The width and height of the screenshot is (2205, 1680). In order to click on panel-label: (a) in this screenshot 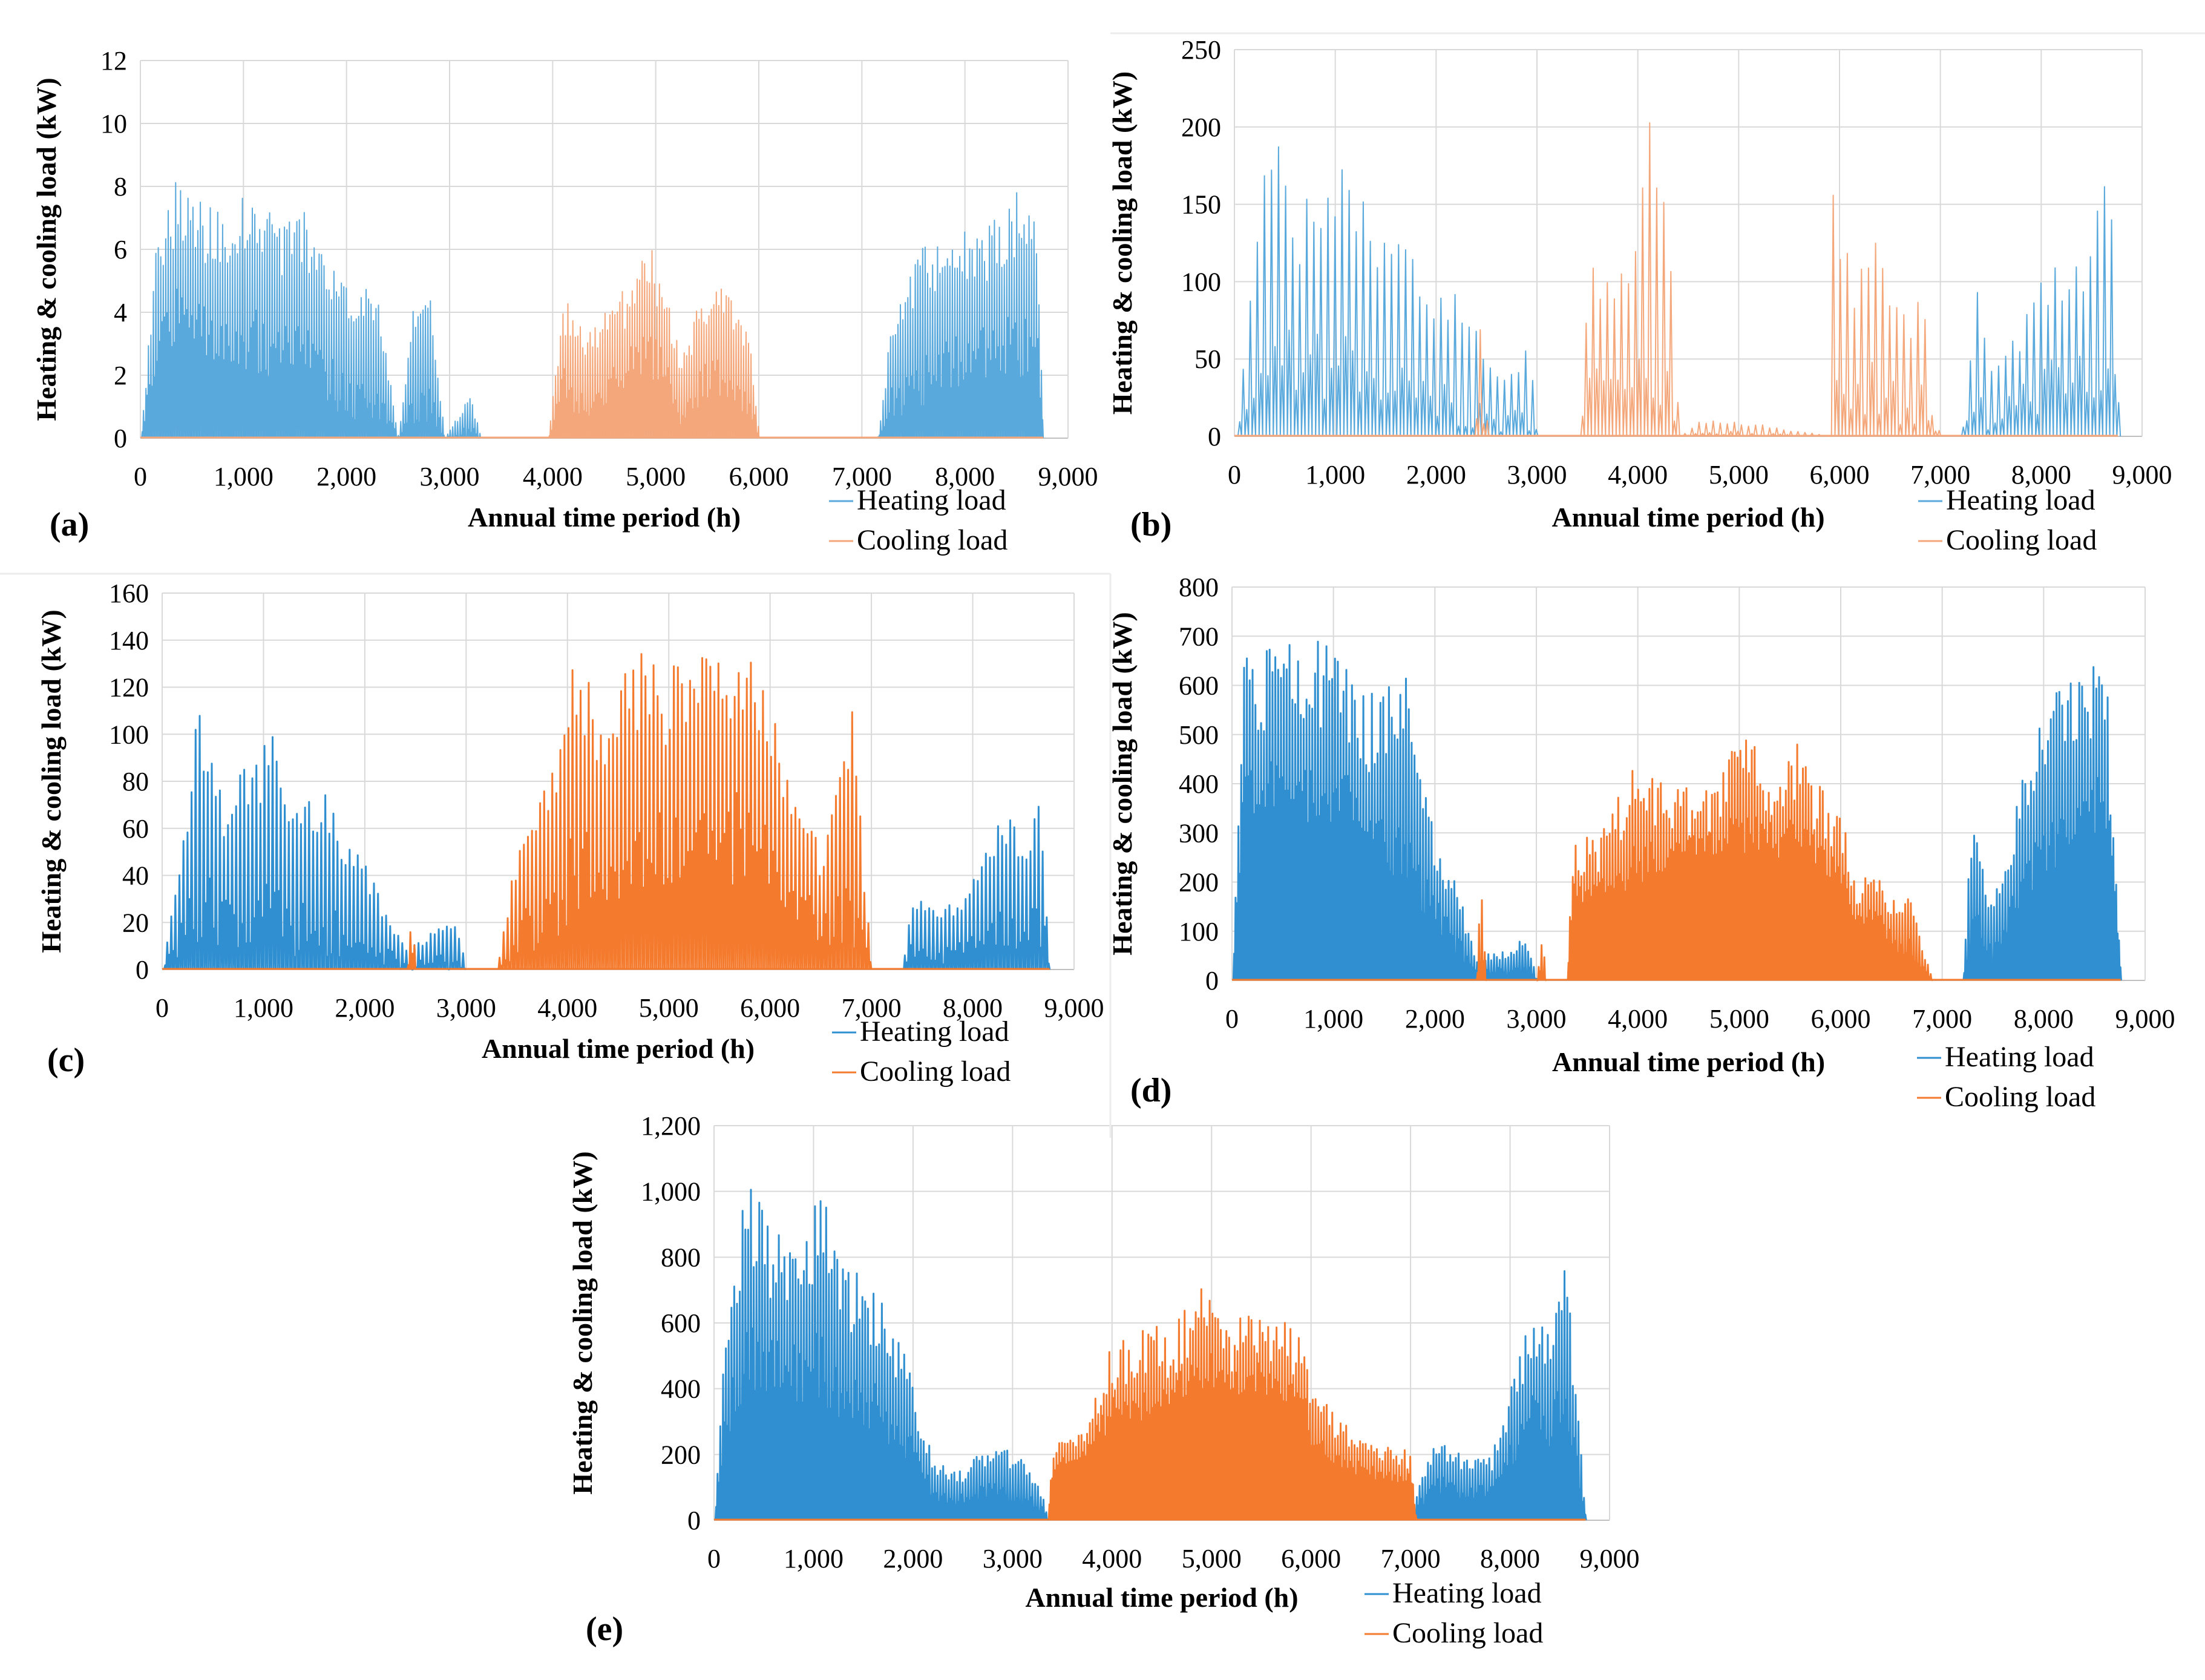, I will do `click(69, 524)`.